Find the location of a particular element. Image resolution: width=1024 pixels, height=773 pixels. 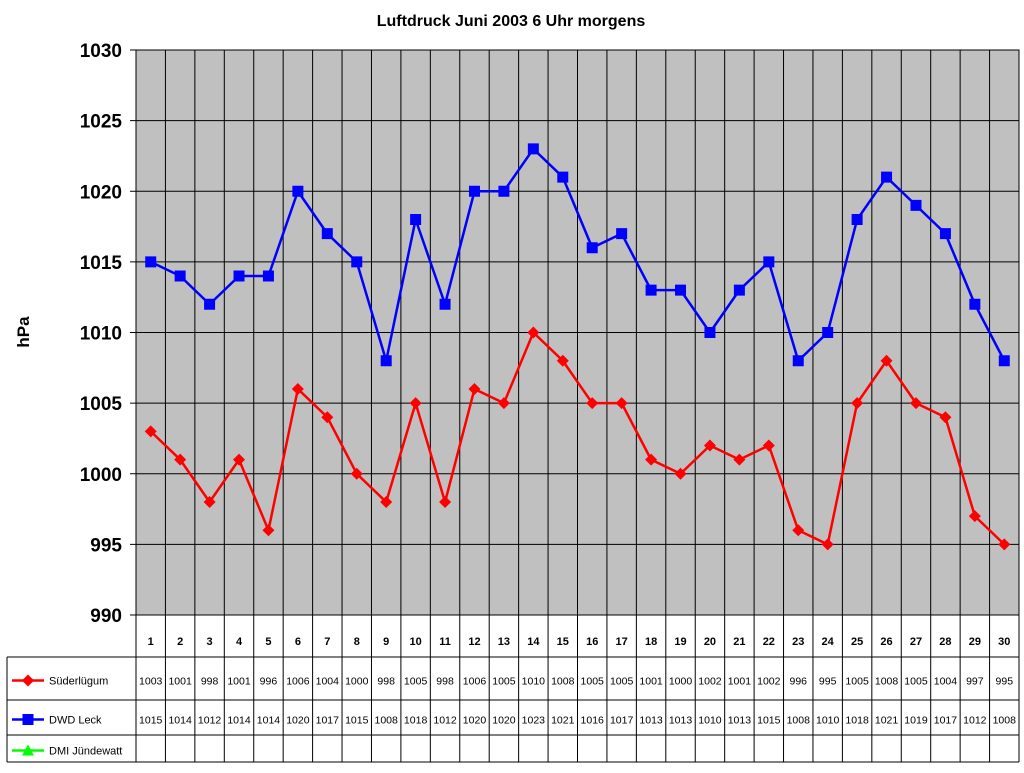

x-tick-label: 17 is located at coordinates (622, 642).